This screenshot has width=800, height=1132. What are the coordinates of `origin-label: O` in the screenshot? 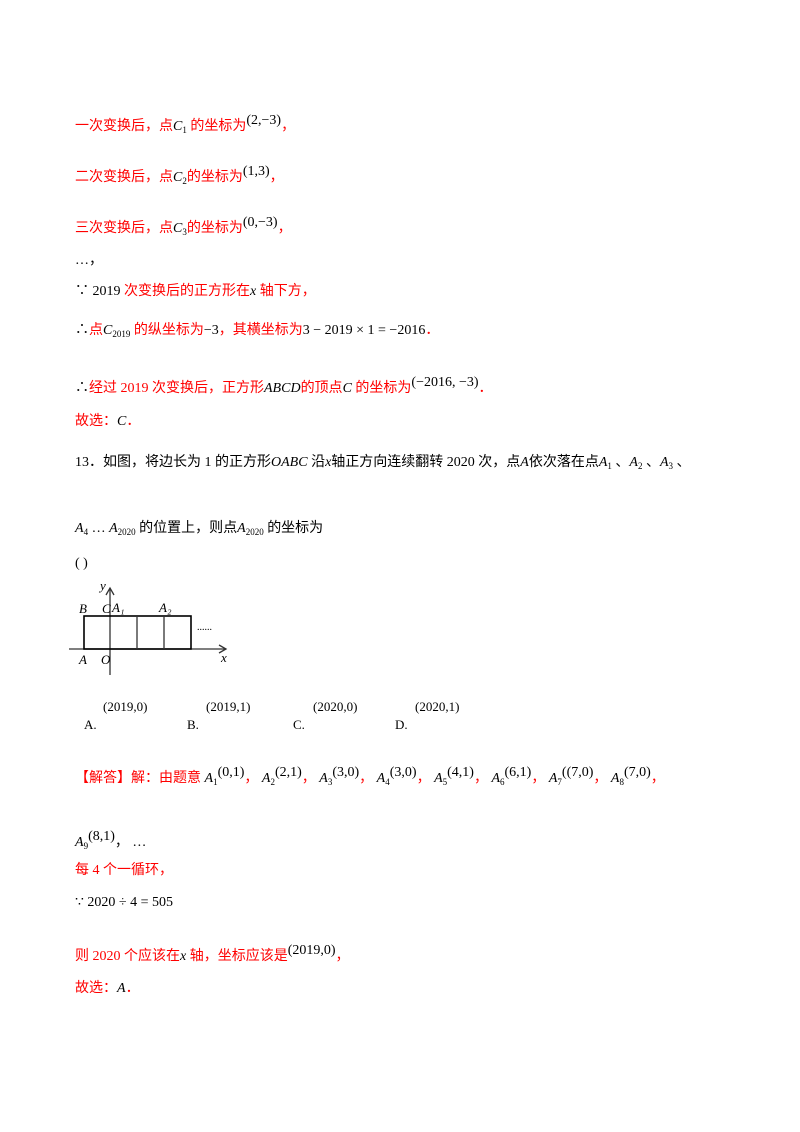 It's located at (106, 659).